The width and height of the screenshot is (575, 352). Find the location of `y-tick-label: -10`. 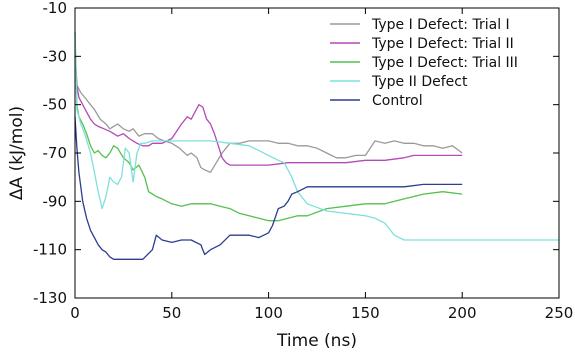

y-tick-label: -10 is located at coordinates (55, 8).